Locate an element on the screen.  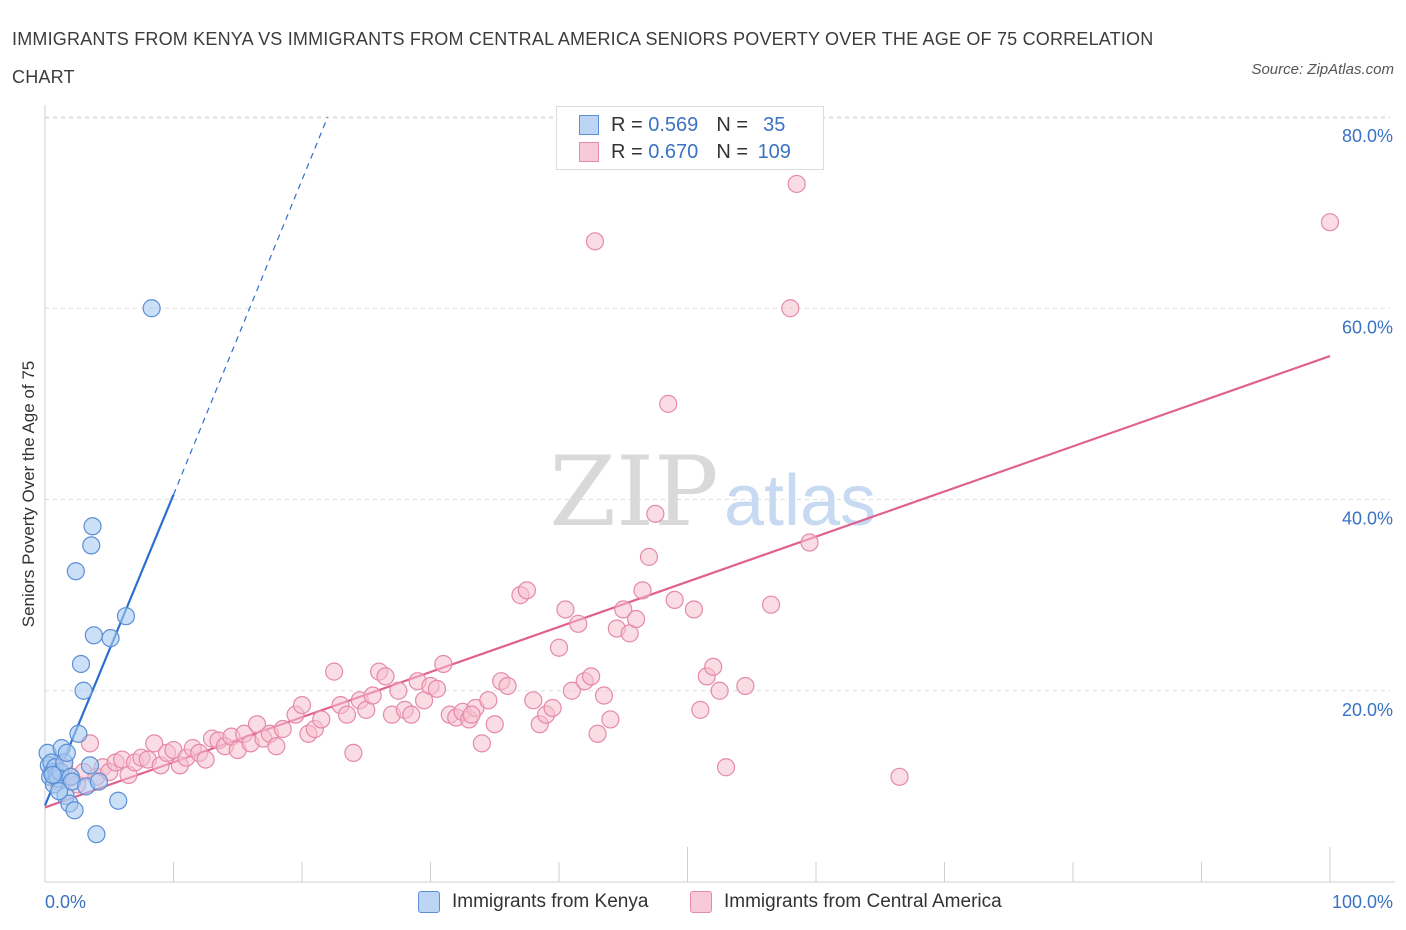
kenya-r-value: 0.569 is located at coordinates (673, 124).